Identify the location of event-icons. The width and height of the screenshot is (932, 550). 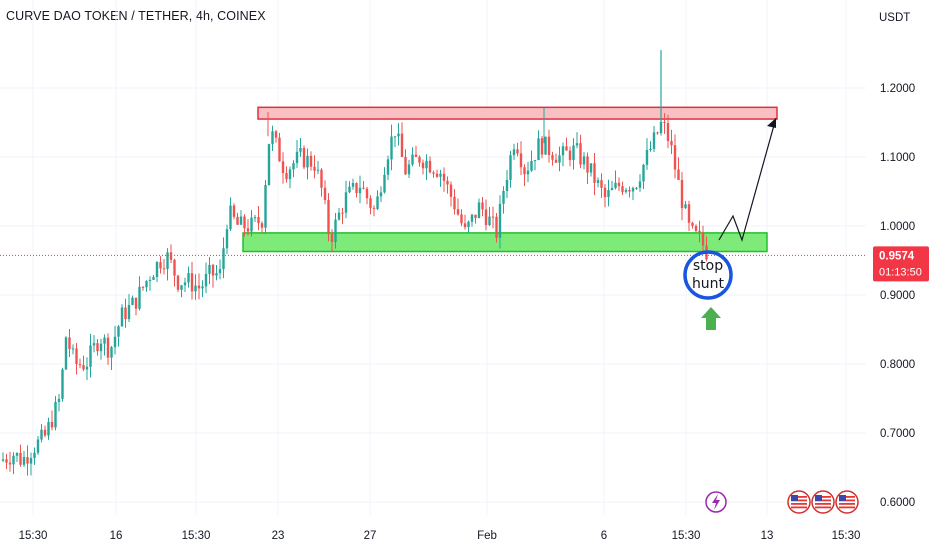
(782, 502).